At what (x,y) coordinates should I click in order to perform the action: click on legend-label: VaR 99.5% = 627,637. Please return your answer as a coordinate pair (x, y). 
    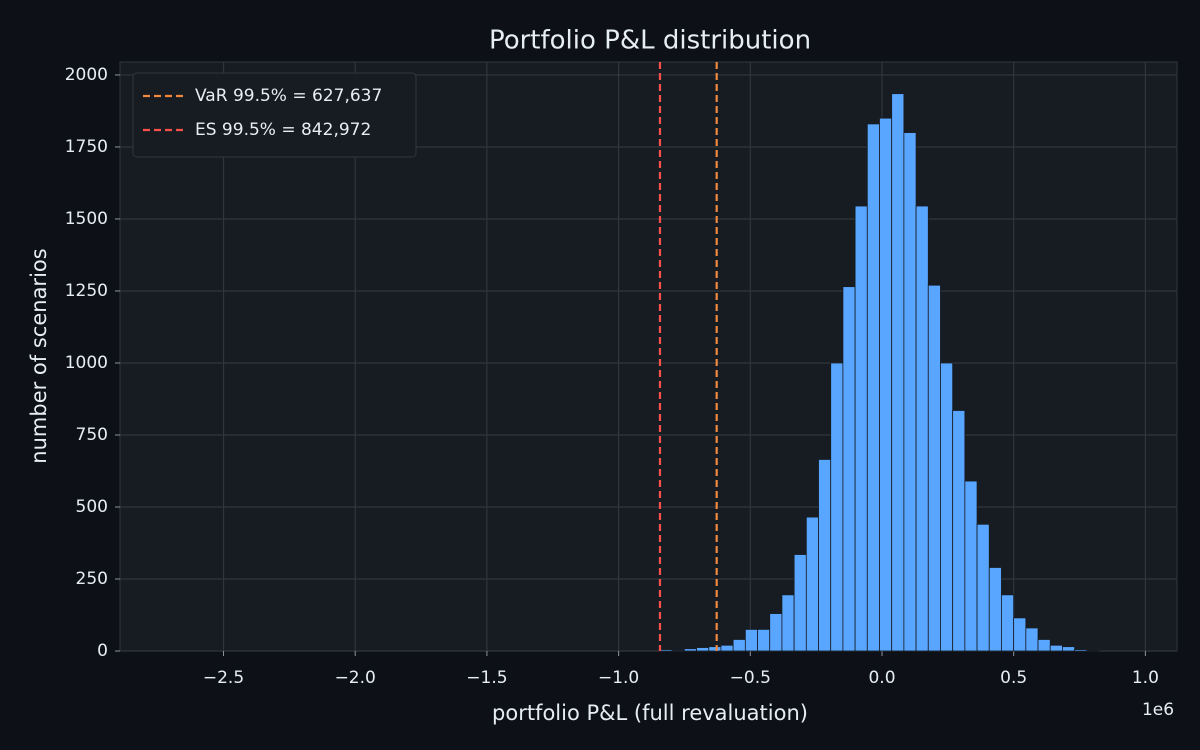
    Looking at the image, I should click on (288, 96).